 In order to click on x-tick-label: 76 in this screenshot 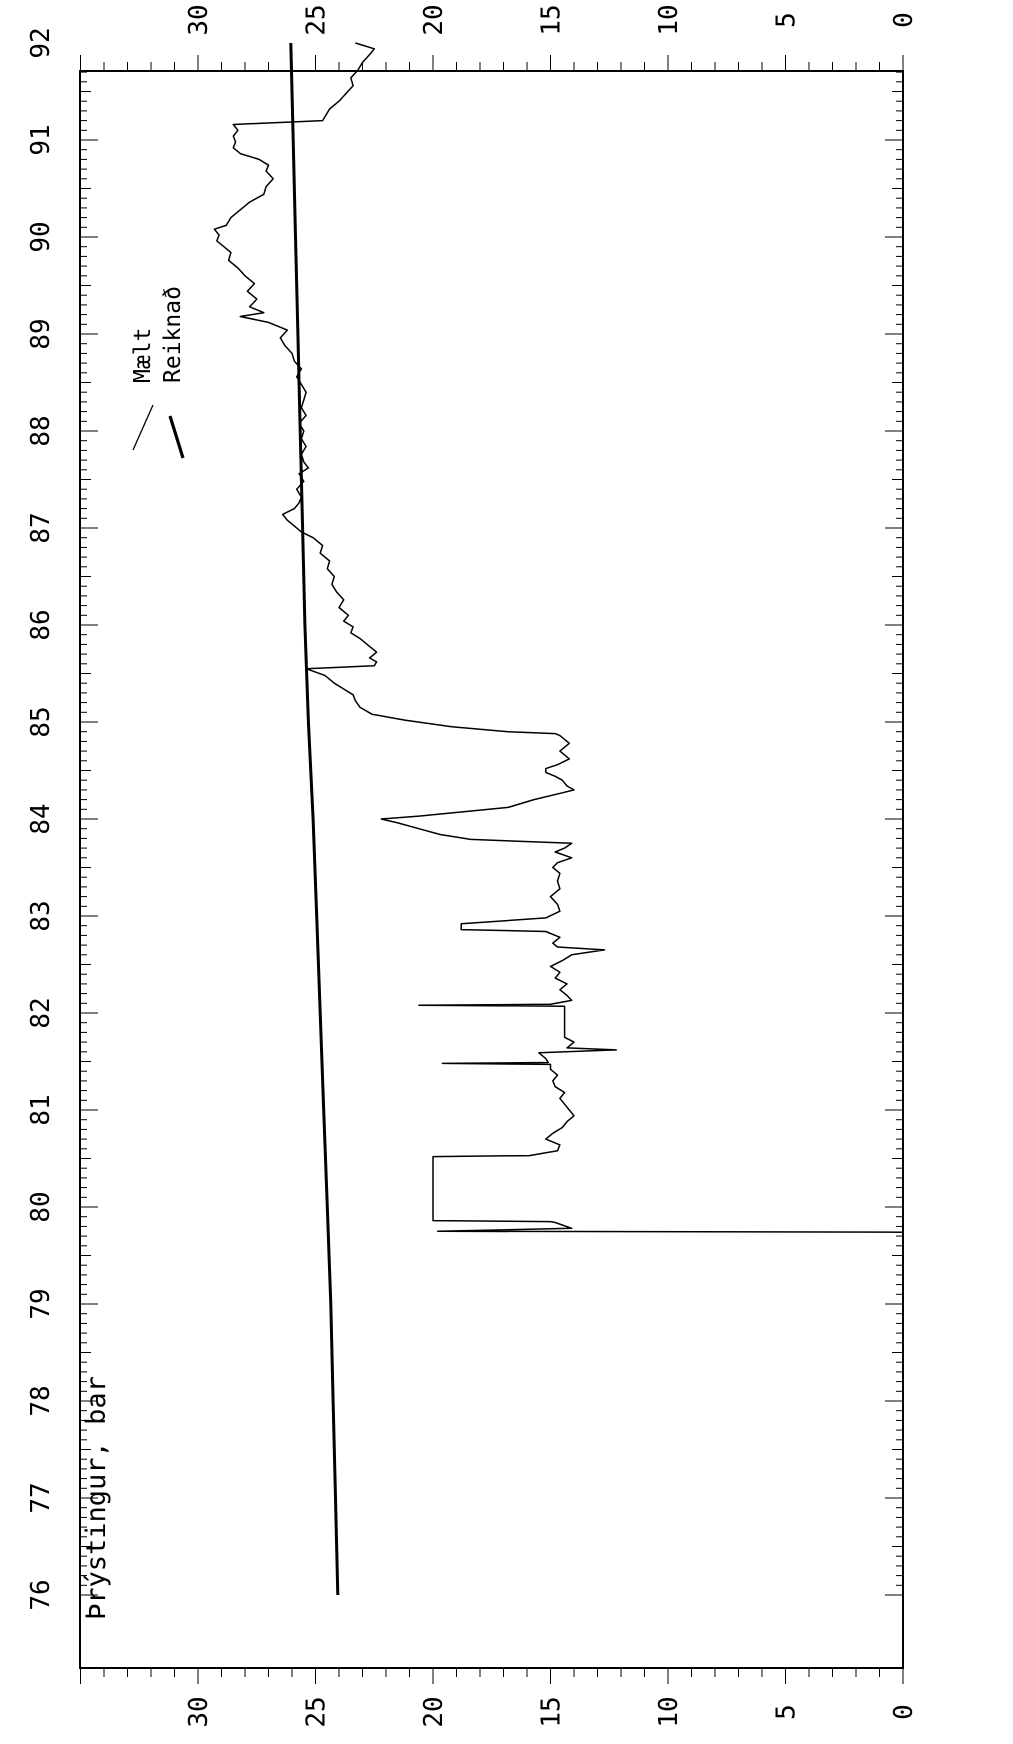, I will do `click(41, 1594)`.